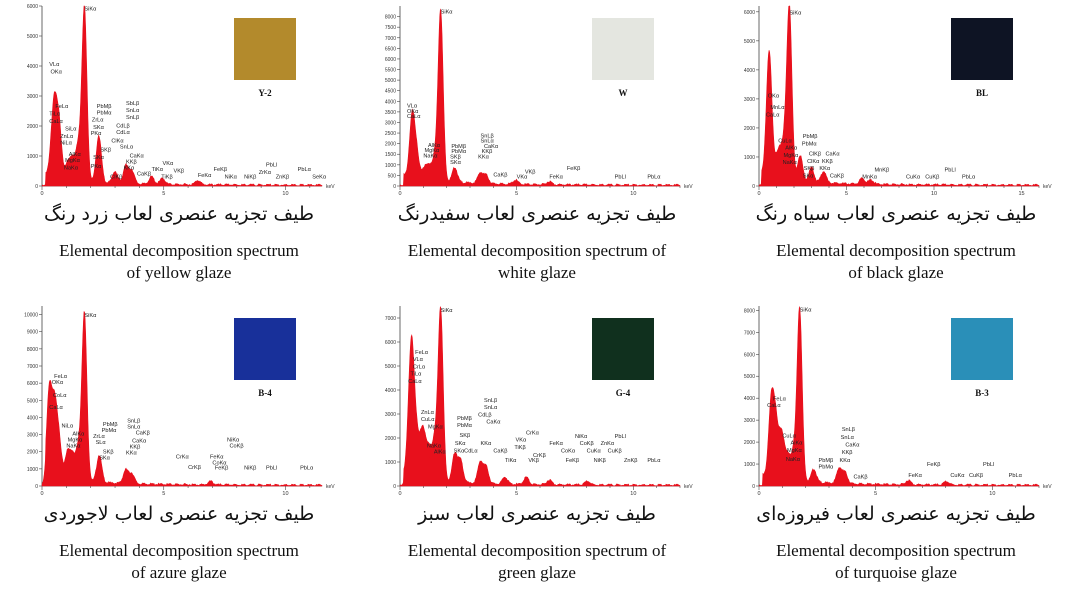 This screenshot has width=1075, height=596. Describe the element at coordinates (654, 178) in the screenshot. I see `peak-label: PbLα` at that location.